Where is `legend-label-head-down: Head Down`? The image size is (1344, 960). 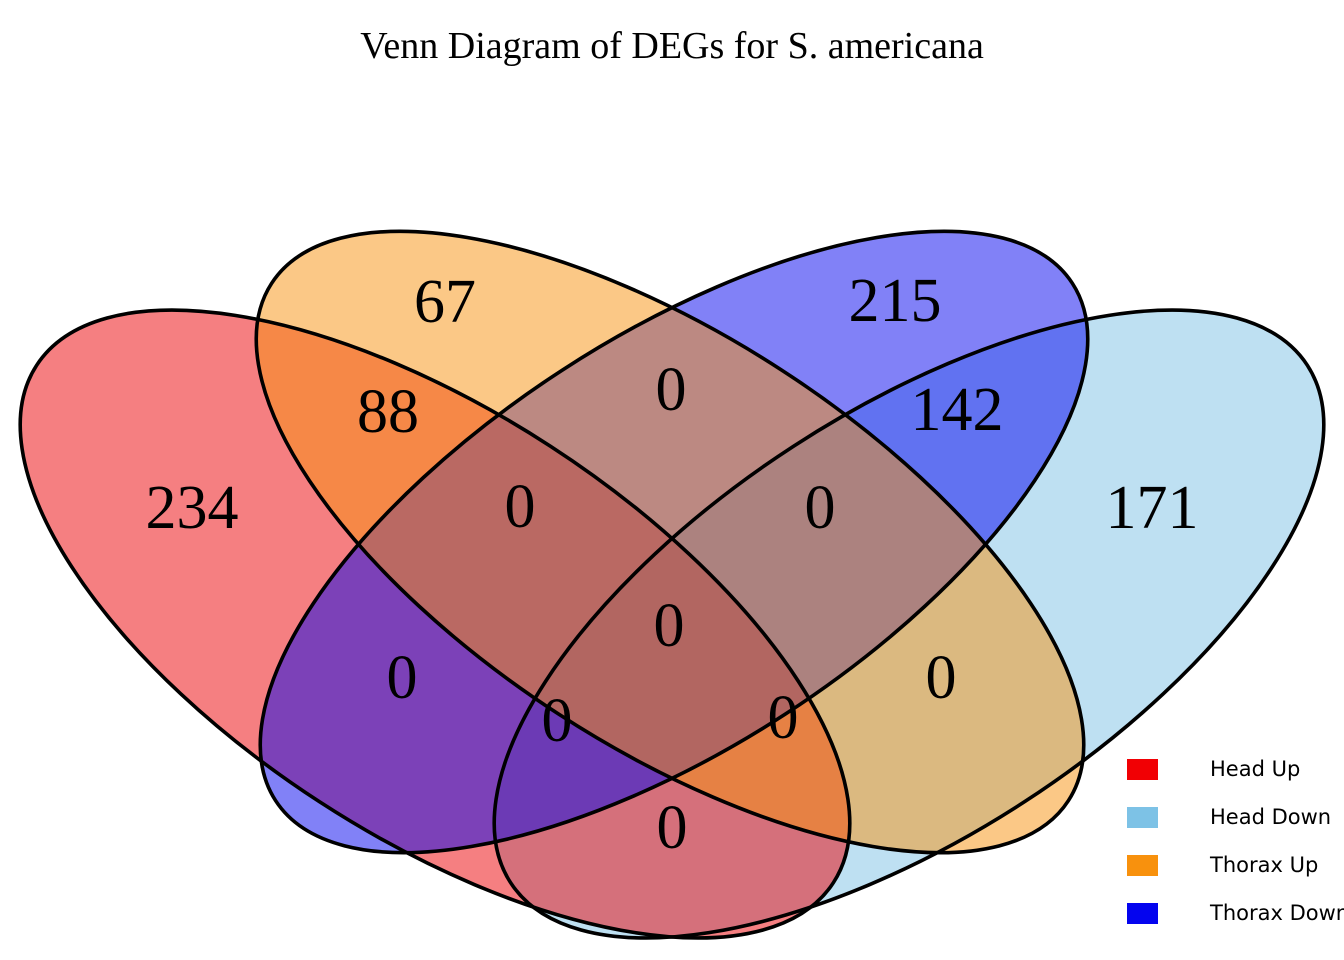 legend-label-head-down: Head Down is located at coordinates (1271, 817).